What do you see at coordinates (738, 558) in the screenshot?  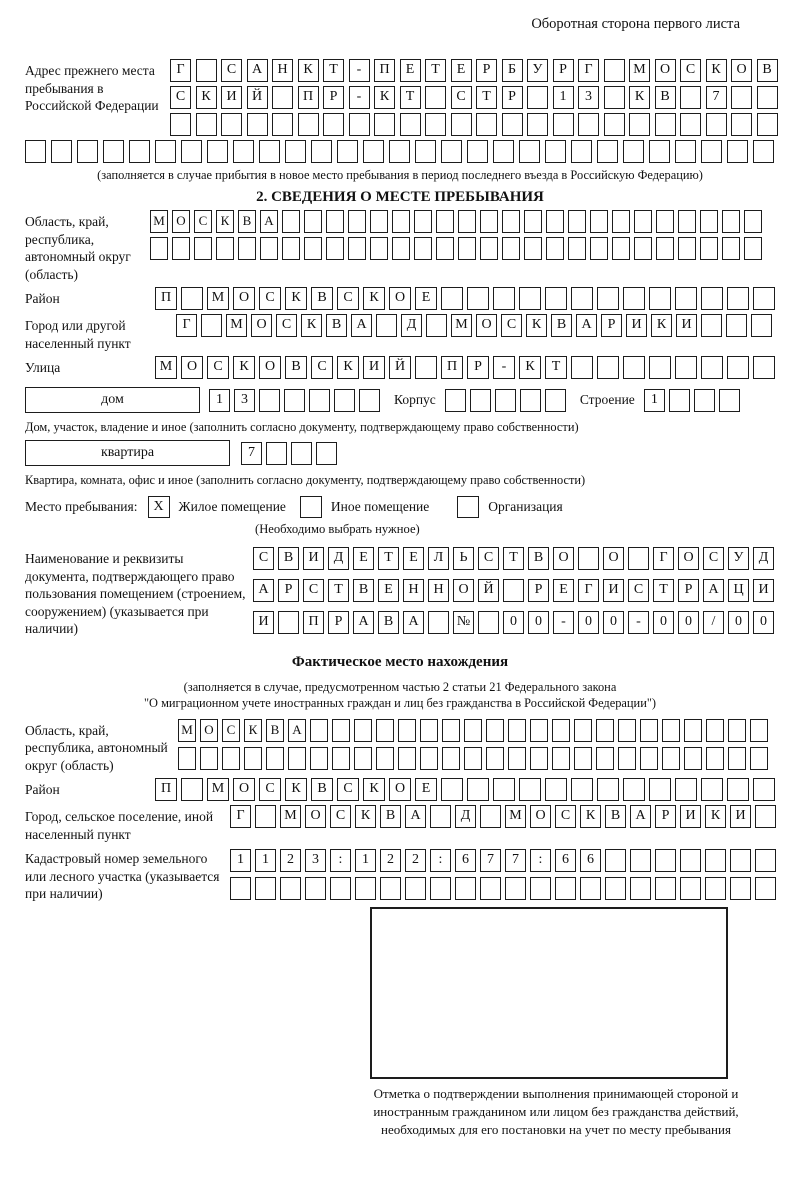 I see `char-cell: У` at bounding box center [738, 558].